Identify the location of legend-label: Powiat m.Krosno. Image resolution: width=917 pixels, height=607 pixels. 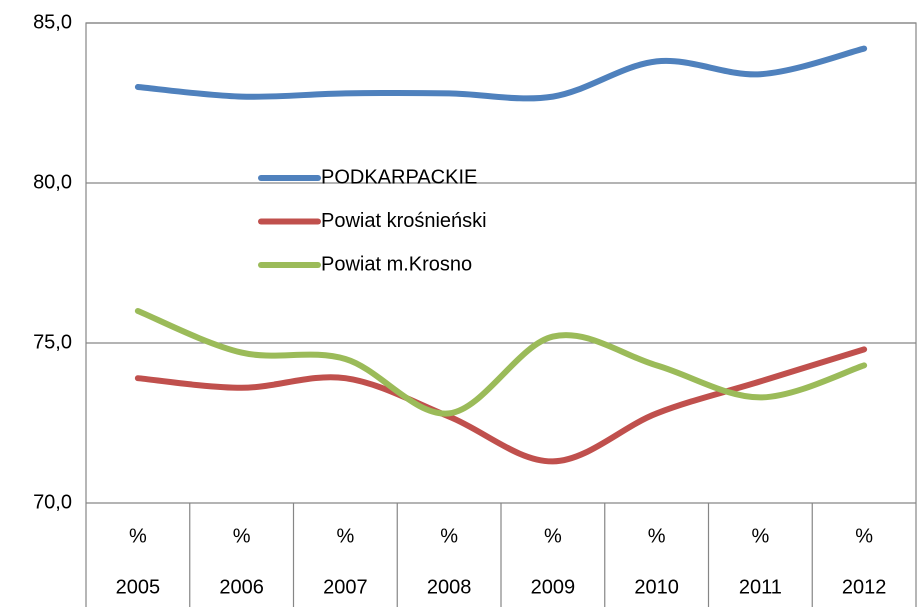
(396, 264).